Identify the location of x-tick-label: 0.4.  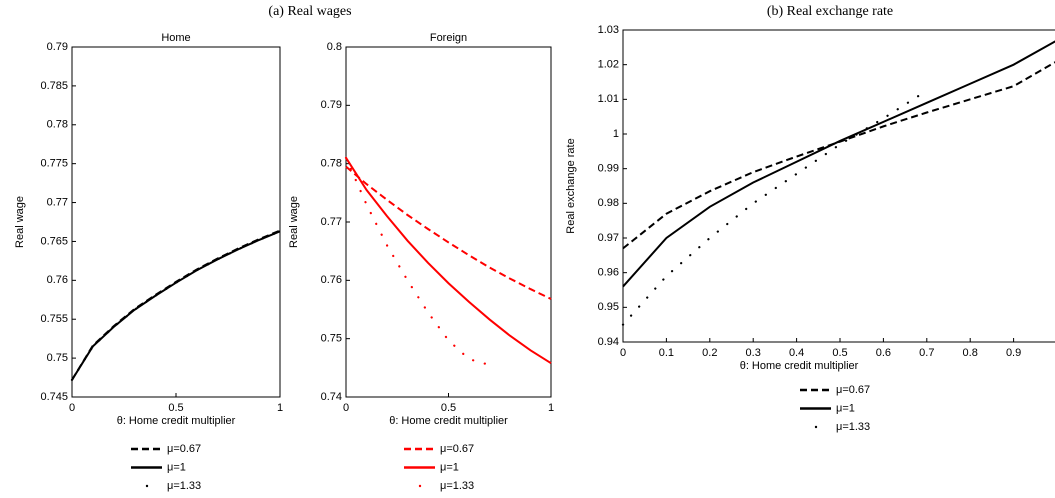
(796, 353).